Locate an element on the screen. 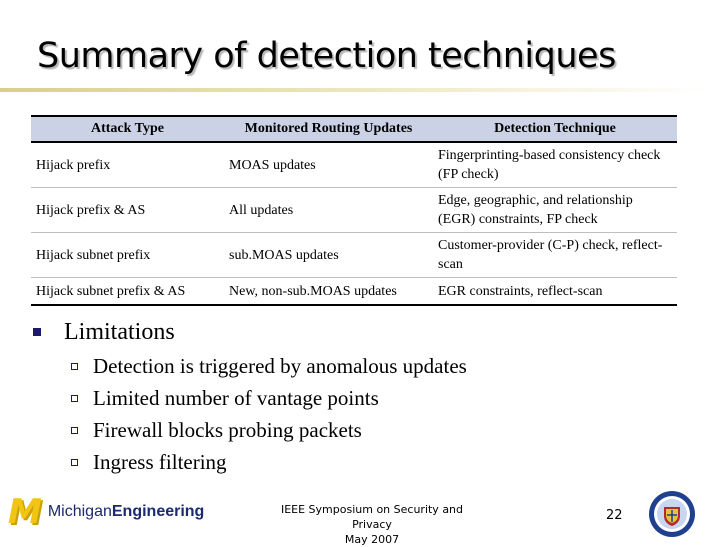 The width and height of the screenshot is (720, 547). title-underline is located at coordinates (354, 90).